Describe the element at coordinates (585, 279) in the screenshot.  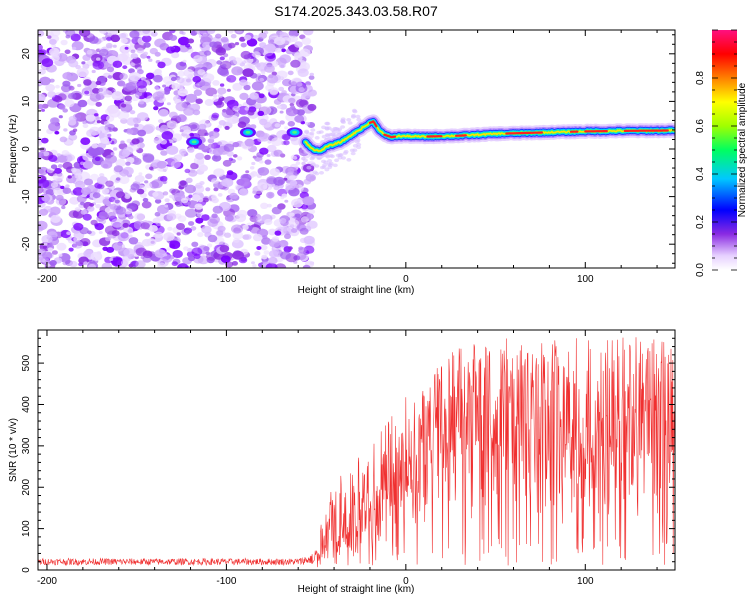
I see `x-tick-label: 100` at that location.